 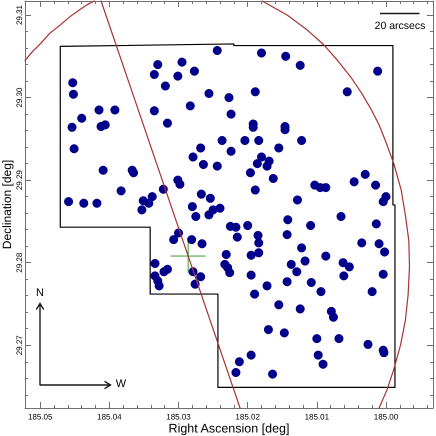 What do you see at coordinates (121, 384) in the screenshot?
I see `annotation: W` at bounding box center [121, 384].